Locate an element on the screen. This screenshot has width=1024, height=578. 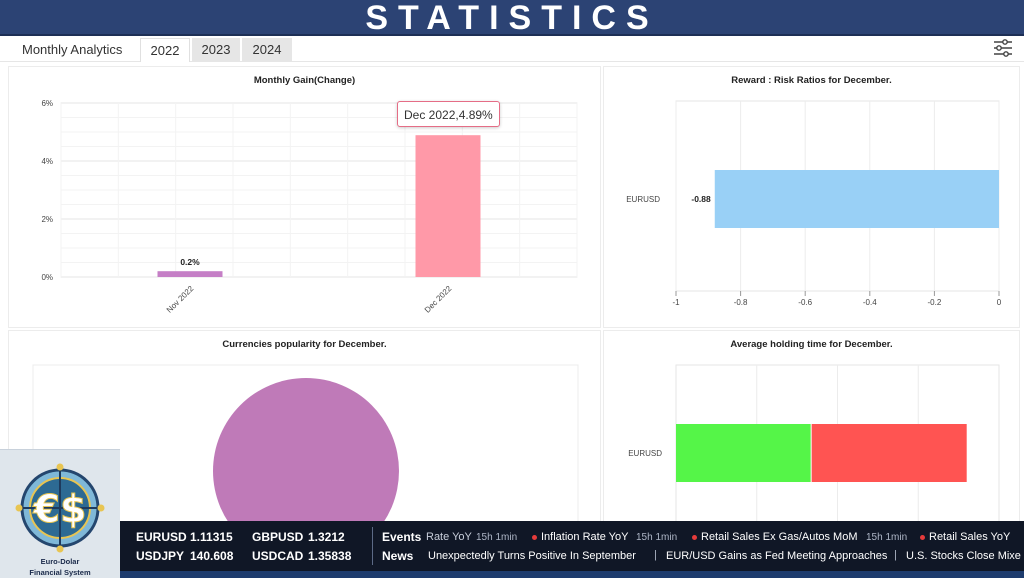
news-item: EUR/USD Gains as Fed Meeting Approaches is located at coordinates (777, 556).